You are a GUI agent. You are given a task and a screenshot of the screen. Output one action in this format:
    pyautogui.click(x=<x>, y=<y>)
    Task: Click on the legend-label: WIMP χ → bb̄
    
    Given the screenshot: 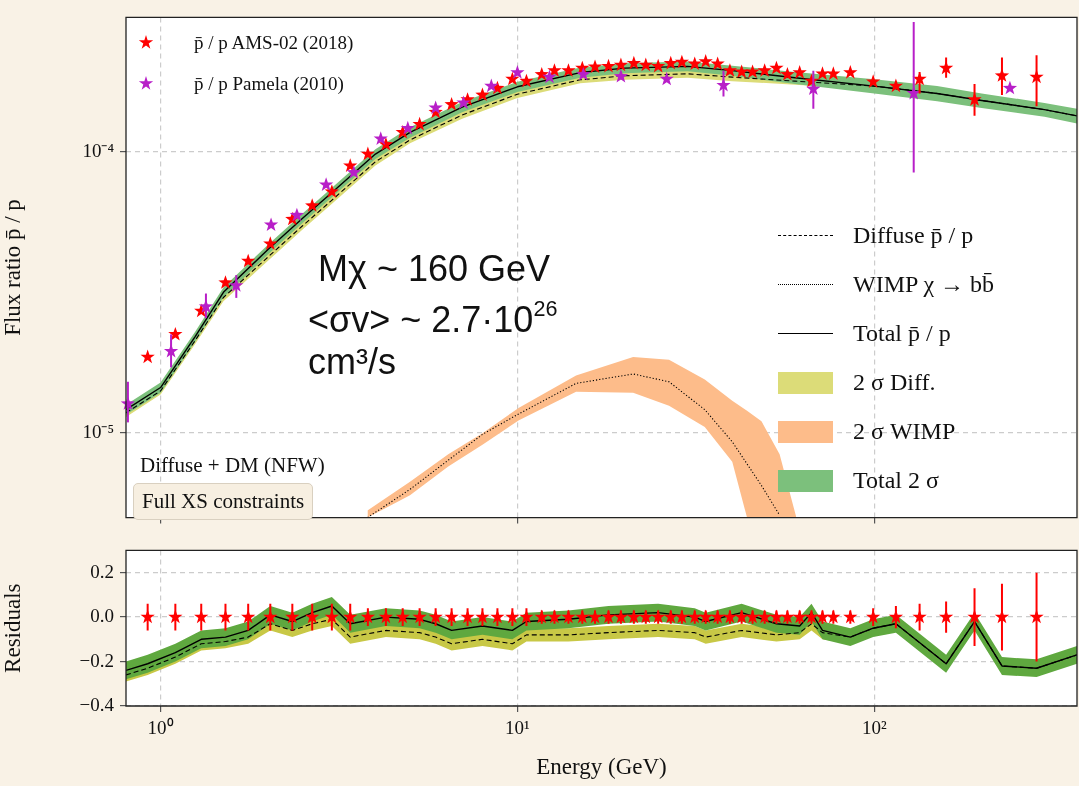 What is the action you would take?
    pyautogui.click(x=924, y=284)
    